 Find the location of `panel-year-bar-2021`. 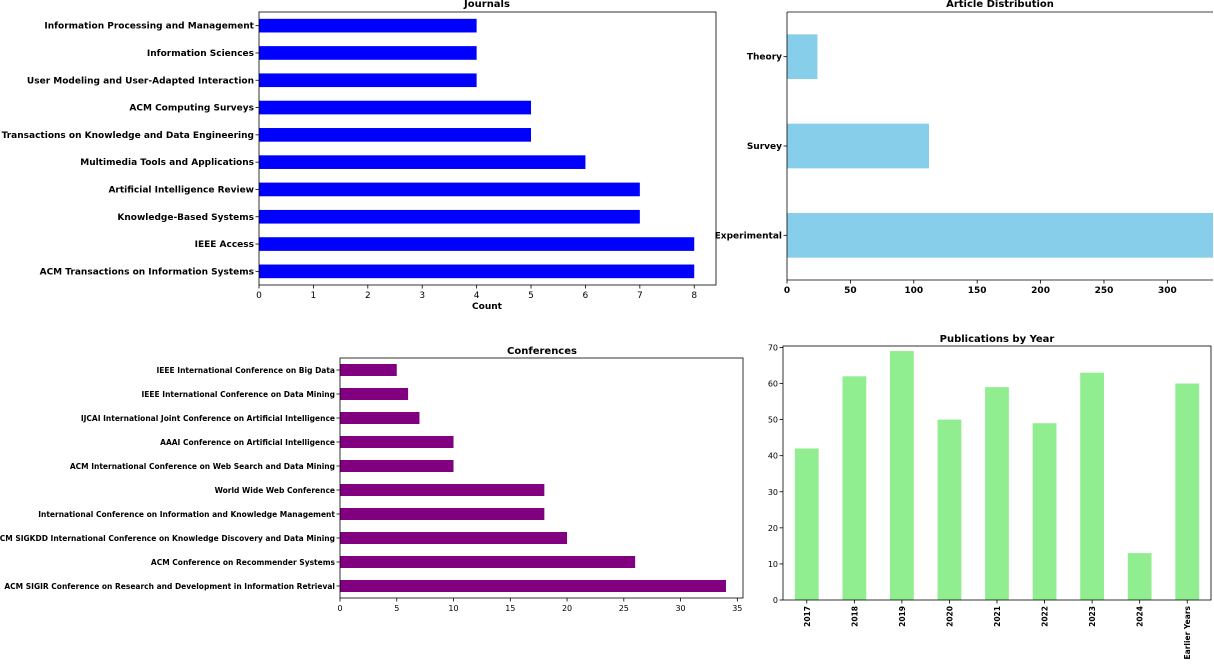

panel-year-bar-2021 is located at coordinates (997, 493).